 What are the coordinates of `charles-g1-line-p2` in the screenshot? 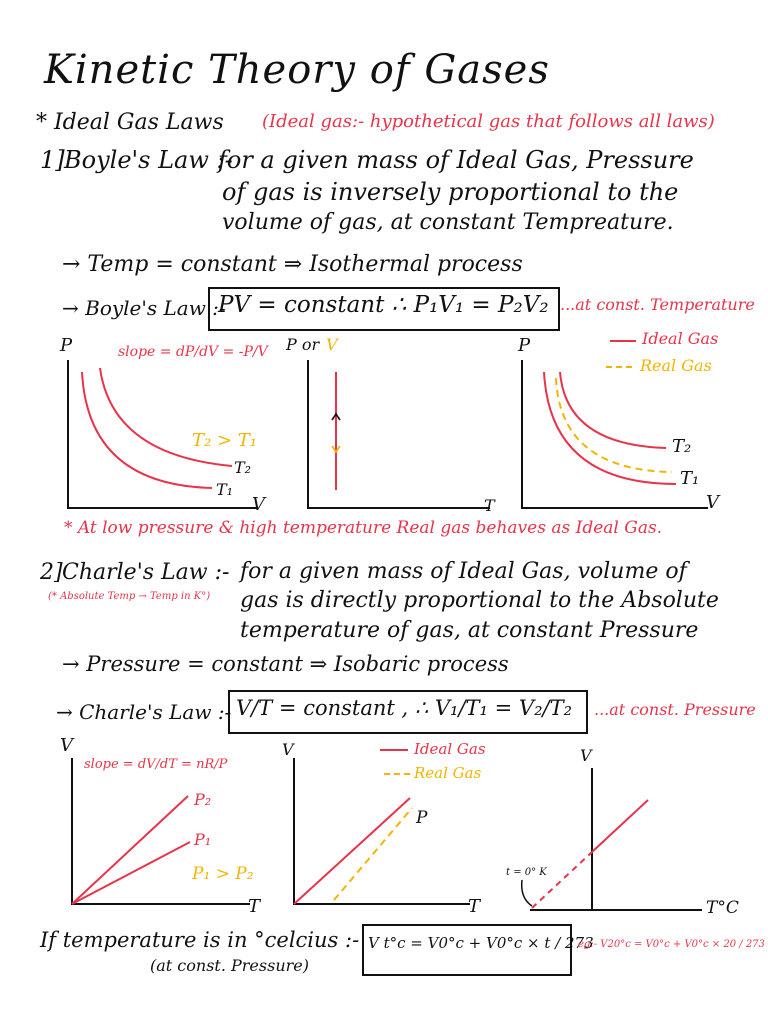 It's located at (130, 850).